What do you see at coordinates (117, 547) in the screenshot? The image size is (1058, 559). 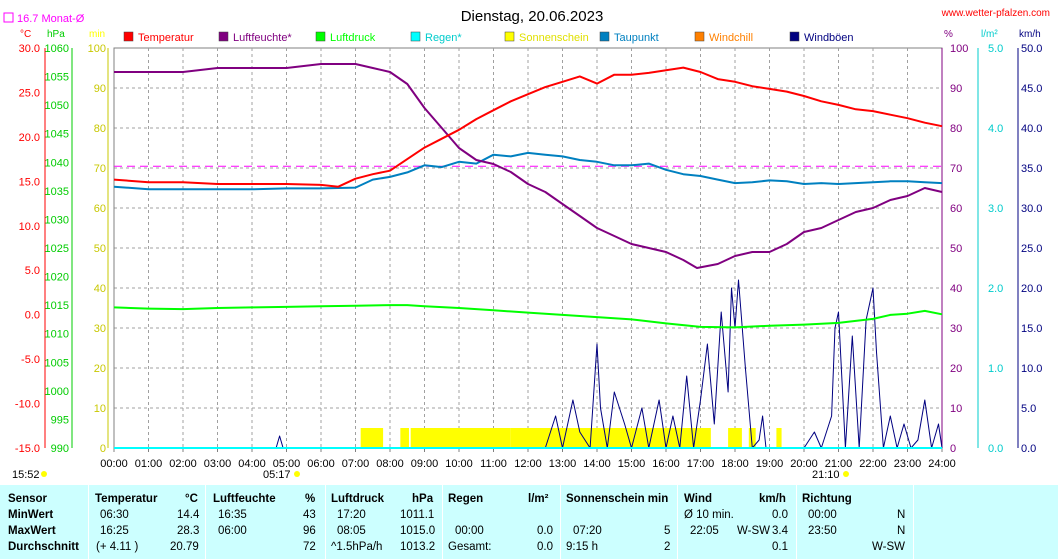 I see `avg-temp-delta: (+ 4.11 )` at bounding box center [117, 547].